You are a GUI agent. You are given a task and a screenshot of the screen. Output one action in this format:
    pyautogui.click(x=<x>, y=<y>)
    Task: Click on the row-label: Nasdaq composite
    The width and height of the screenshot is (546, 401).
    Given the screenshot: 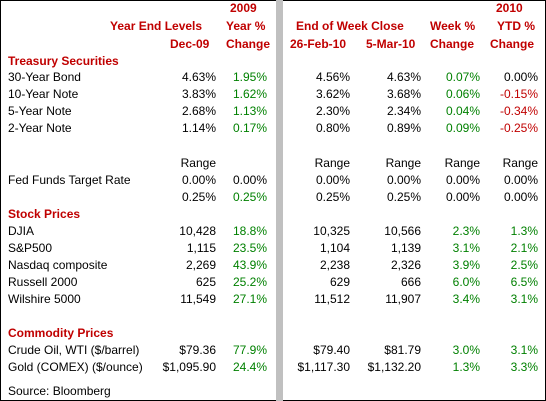 What is the action you would take?
    pyautogui.click(x=58, y=265)
    